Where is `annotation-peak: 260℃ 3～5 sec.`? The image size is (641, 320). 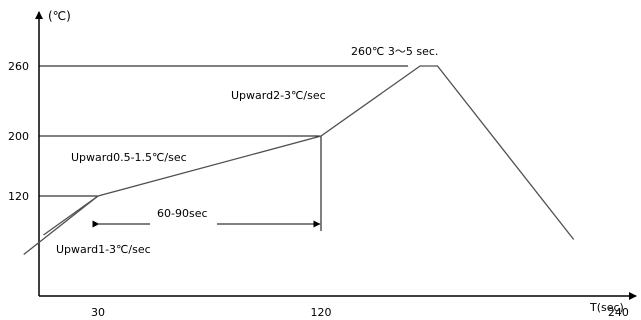
annotation-peak: 260℃ 3～5 sec. is located at coordinates (394, 51).